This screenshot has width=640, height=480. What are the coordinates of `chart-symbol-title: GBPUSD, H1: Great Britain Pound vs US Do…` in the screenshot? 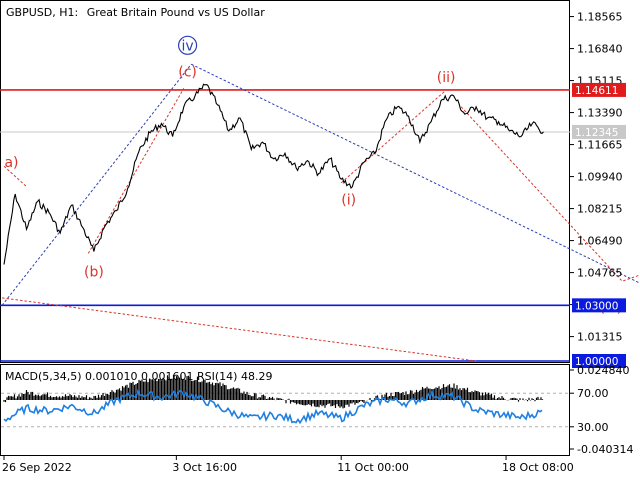 It's located at (135, 12).